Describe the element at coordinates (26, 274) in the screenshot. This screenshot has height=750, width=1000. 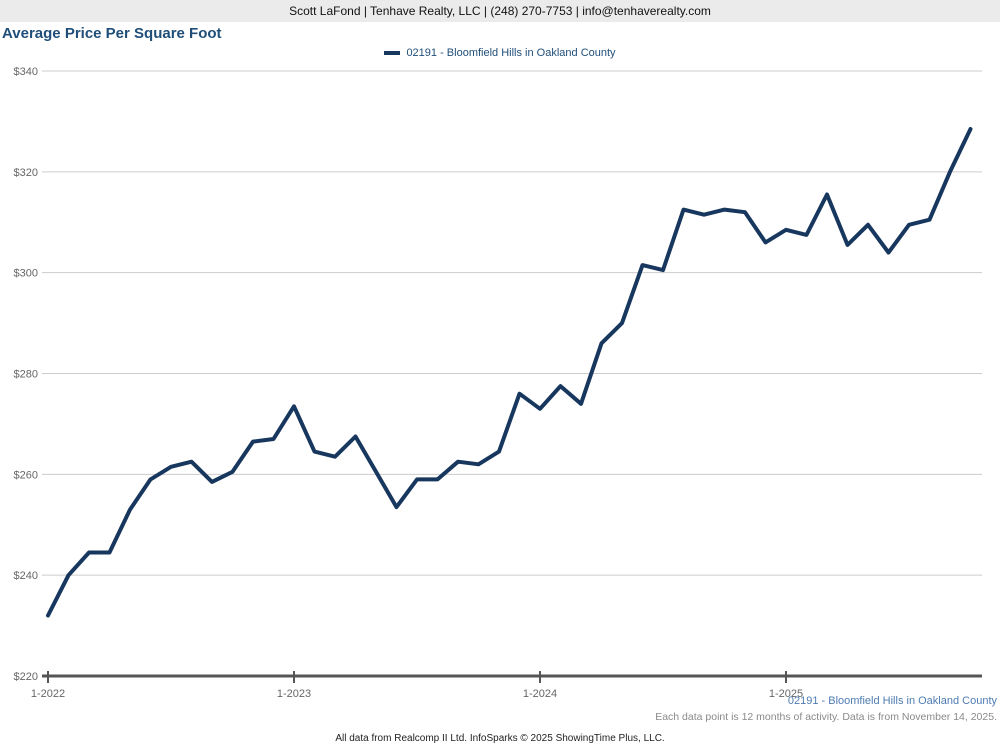
I see `y-tick-label: $300` at that location.